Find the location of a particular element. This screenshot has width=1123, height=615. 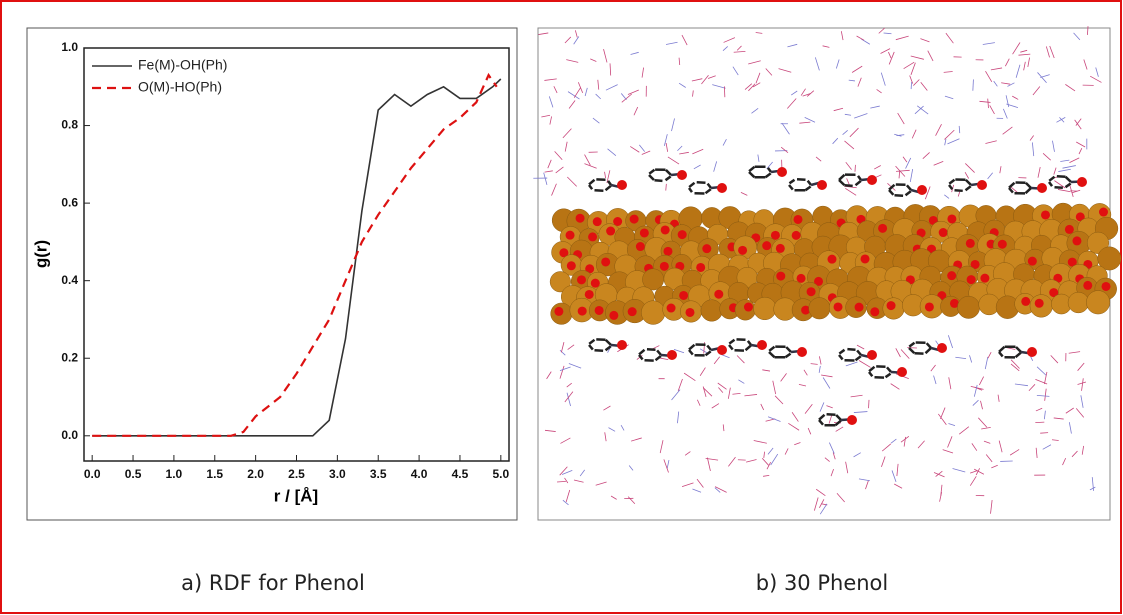

x-tick-label: 1.5 is located at coordinates (214, 474).